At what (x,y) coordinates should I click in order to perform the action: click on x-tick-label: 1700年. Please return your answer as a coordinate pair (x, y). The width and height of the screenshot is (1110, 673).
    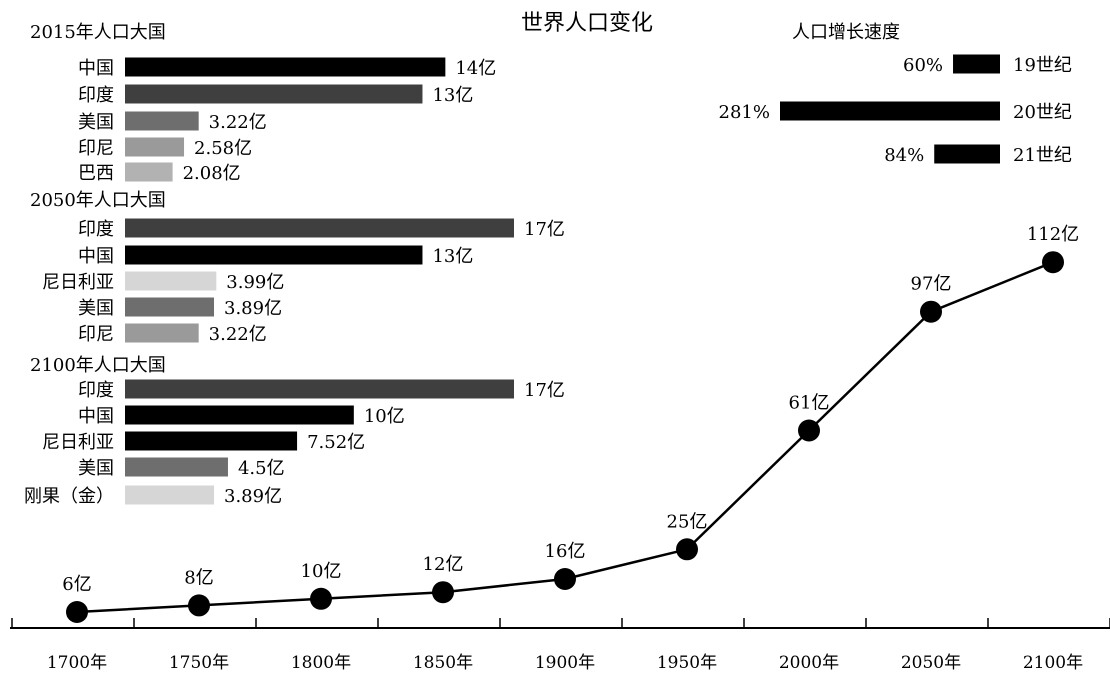
    Looking at the image, I should click on (77, 663).